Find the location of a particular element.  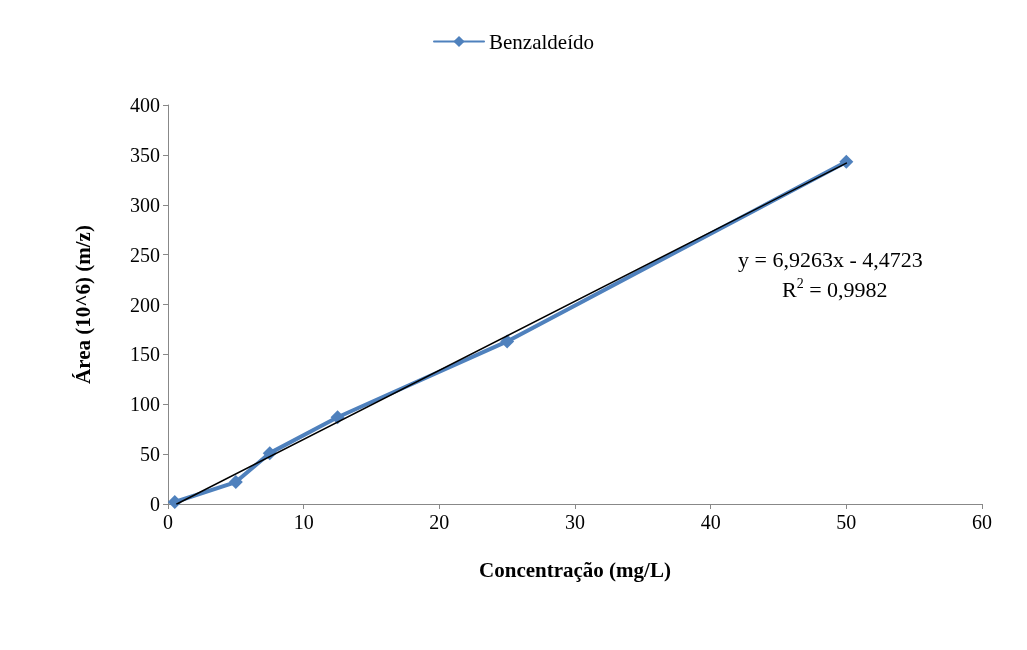

x-tick-label: 30 is located at coordinates (575, 522).